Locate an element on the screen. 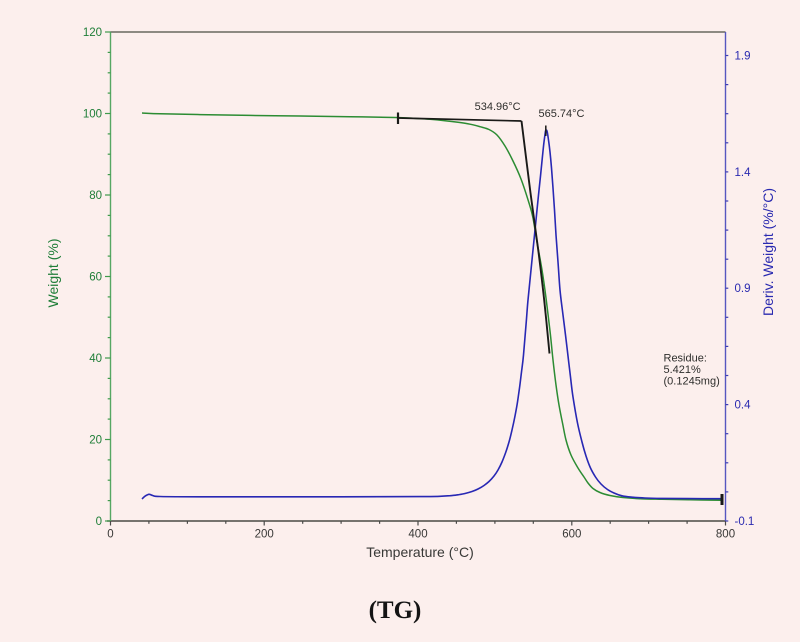  svg-text: 400 is located at coordinates (417, 535).